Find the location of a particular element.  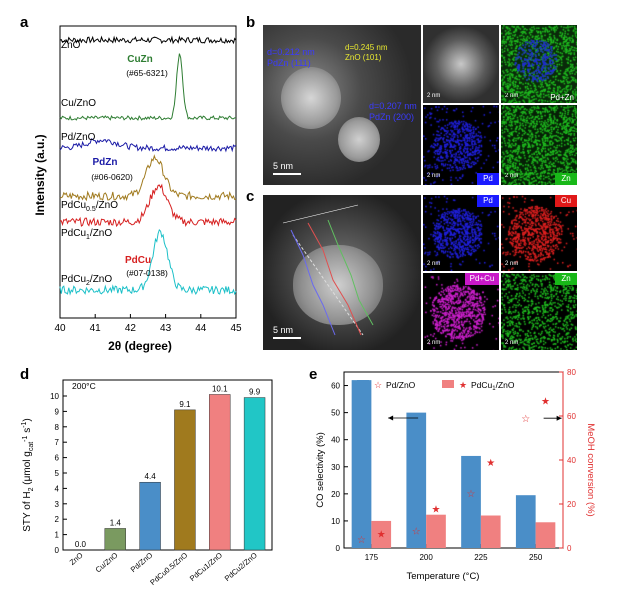

co-xtick-label: 200 is located at coordinates (426, 557).